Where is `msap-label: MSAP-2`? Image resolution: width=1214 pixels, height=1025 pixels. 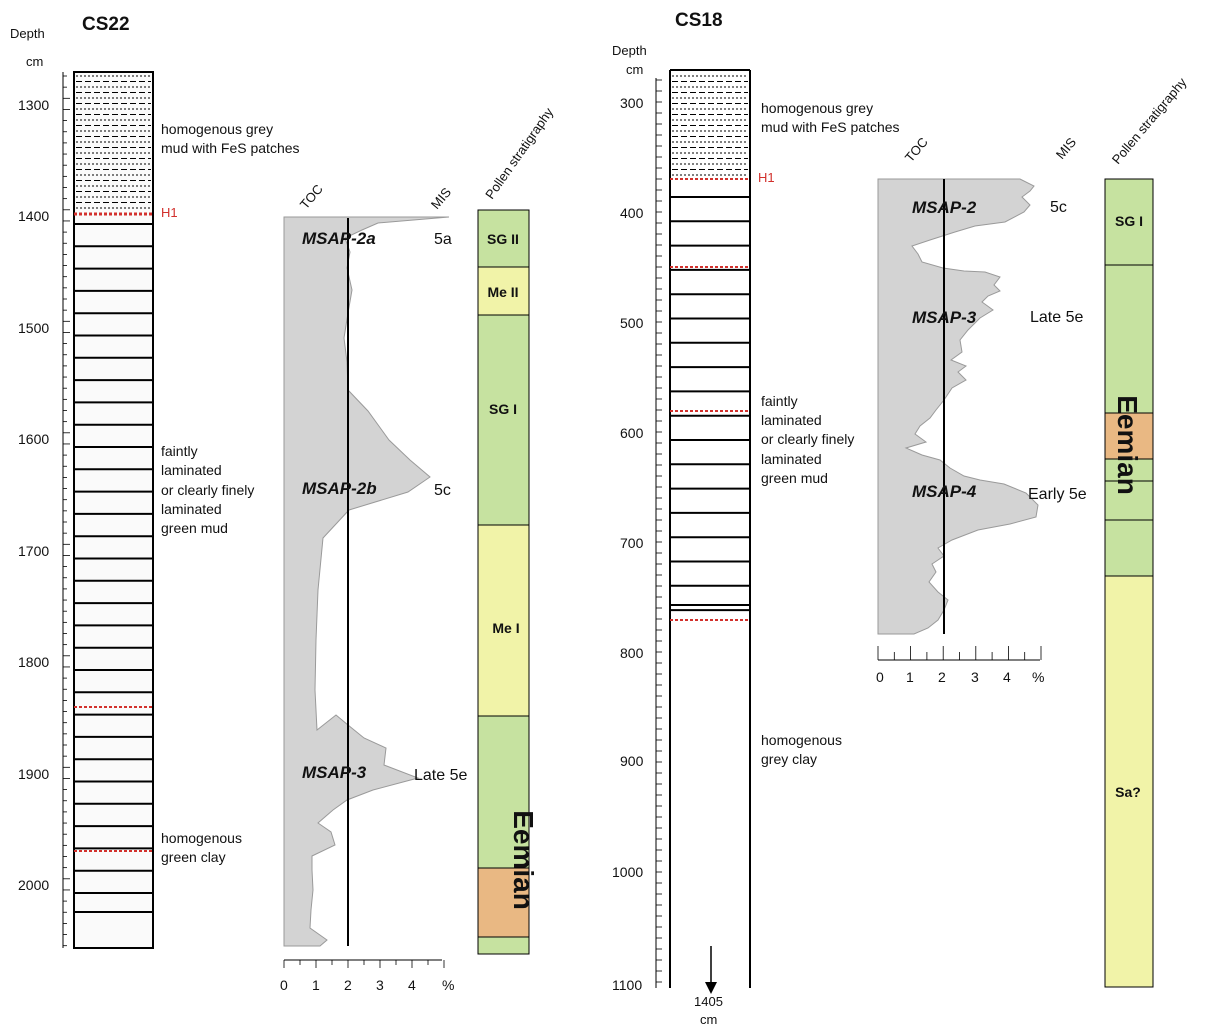 msap-label: MSAP-2 is located at coordinates (944, 207).